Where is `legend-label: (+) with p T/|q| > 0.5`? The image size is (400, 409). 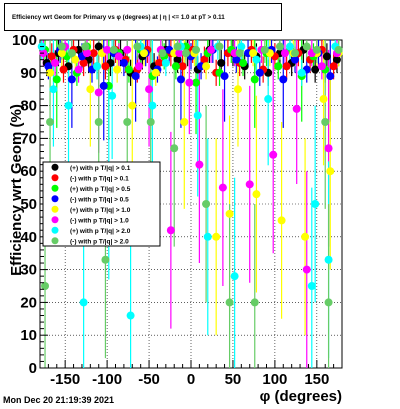
legend-label: (+) with p T/|q| > 0.5 is located at coordinates (100, 189).